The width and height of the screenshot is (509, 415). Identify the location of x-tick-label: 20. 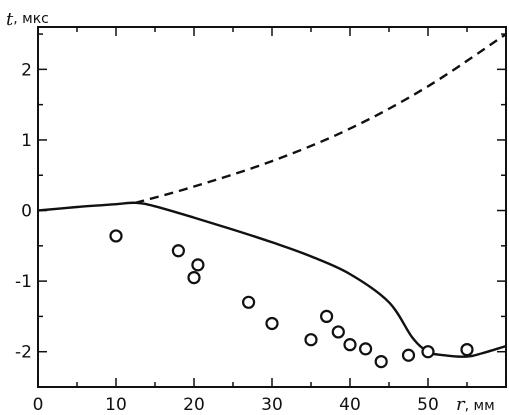
(194, 405).